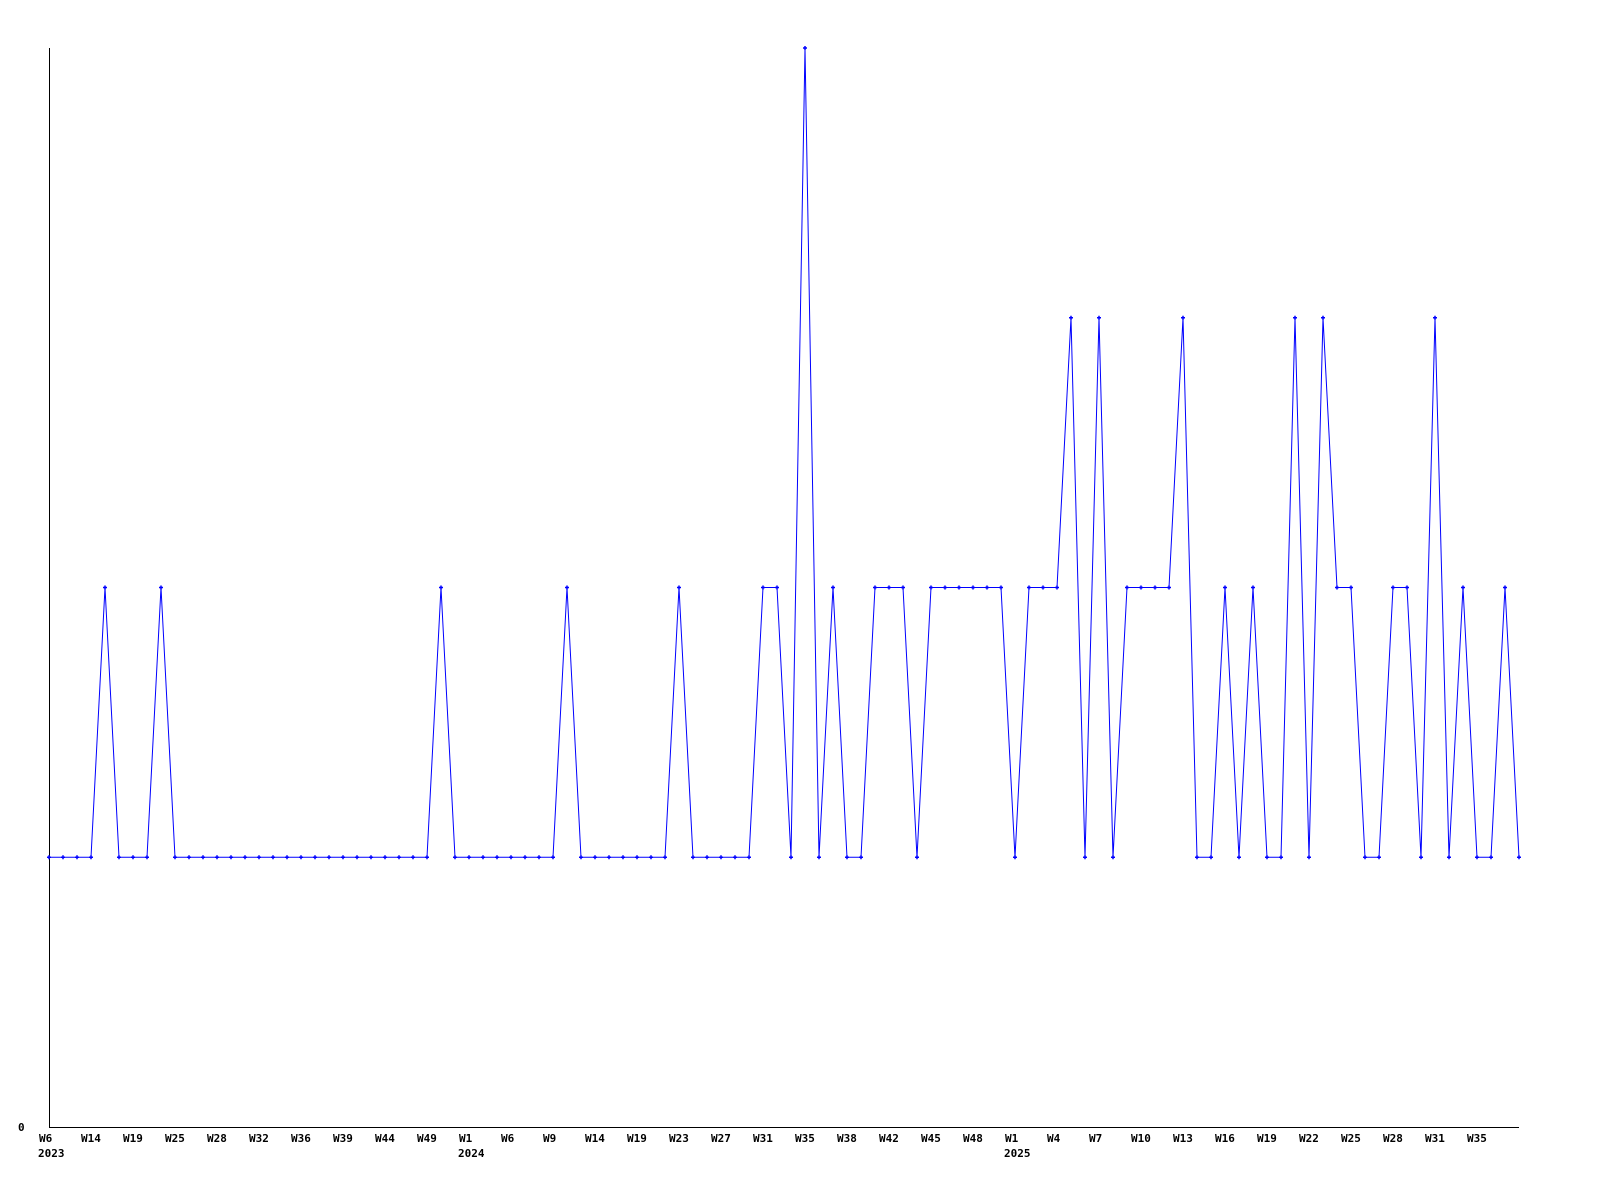  I want to click on x-tick-label: W14, so click(91, 1138).